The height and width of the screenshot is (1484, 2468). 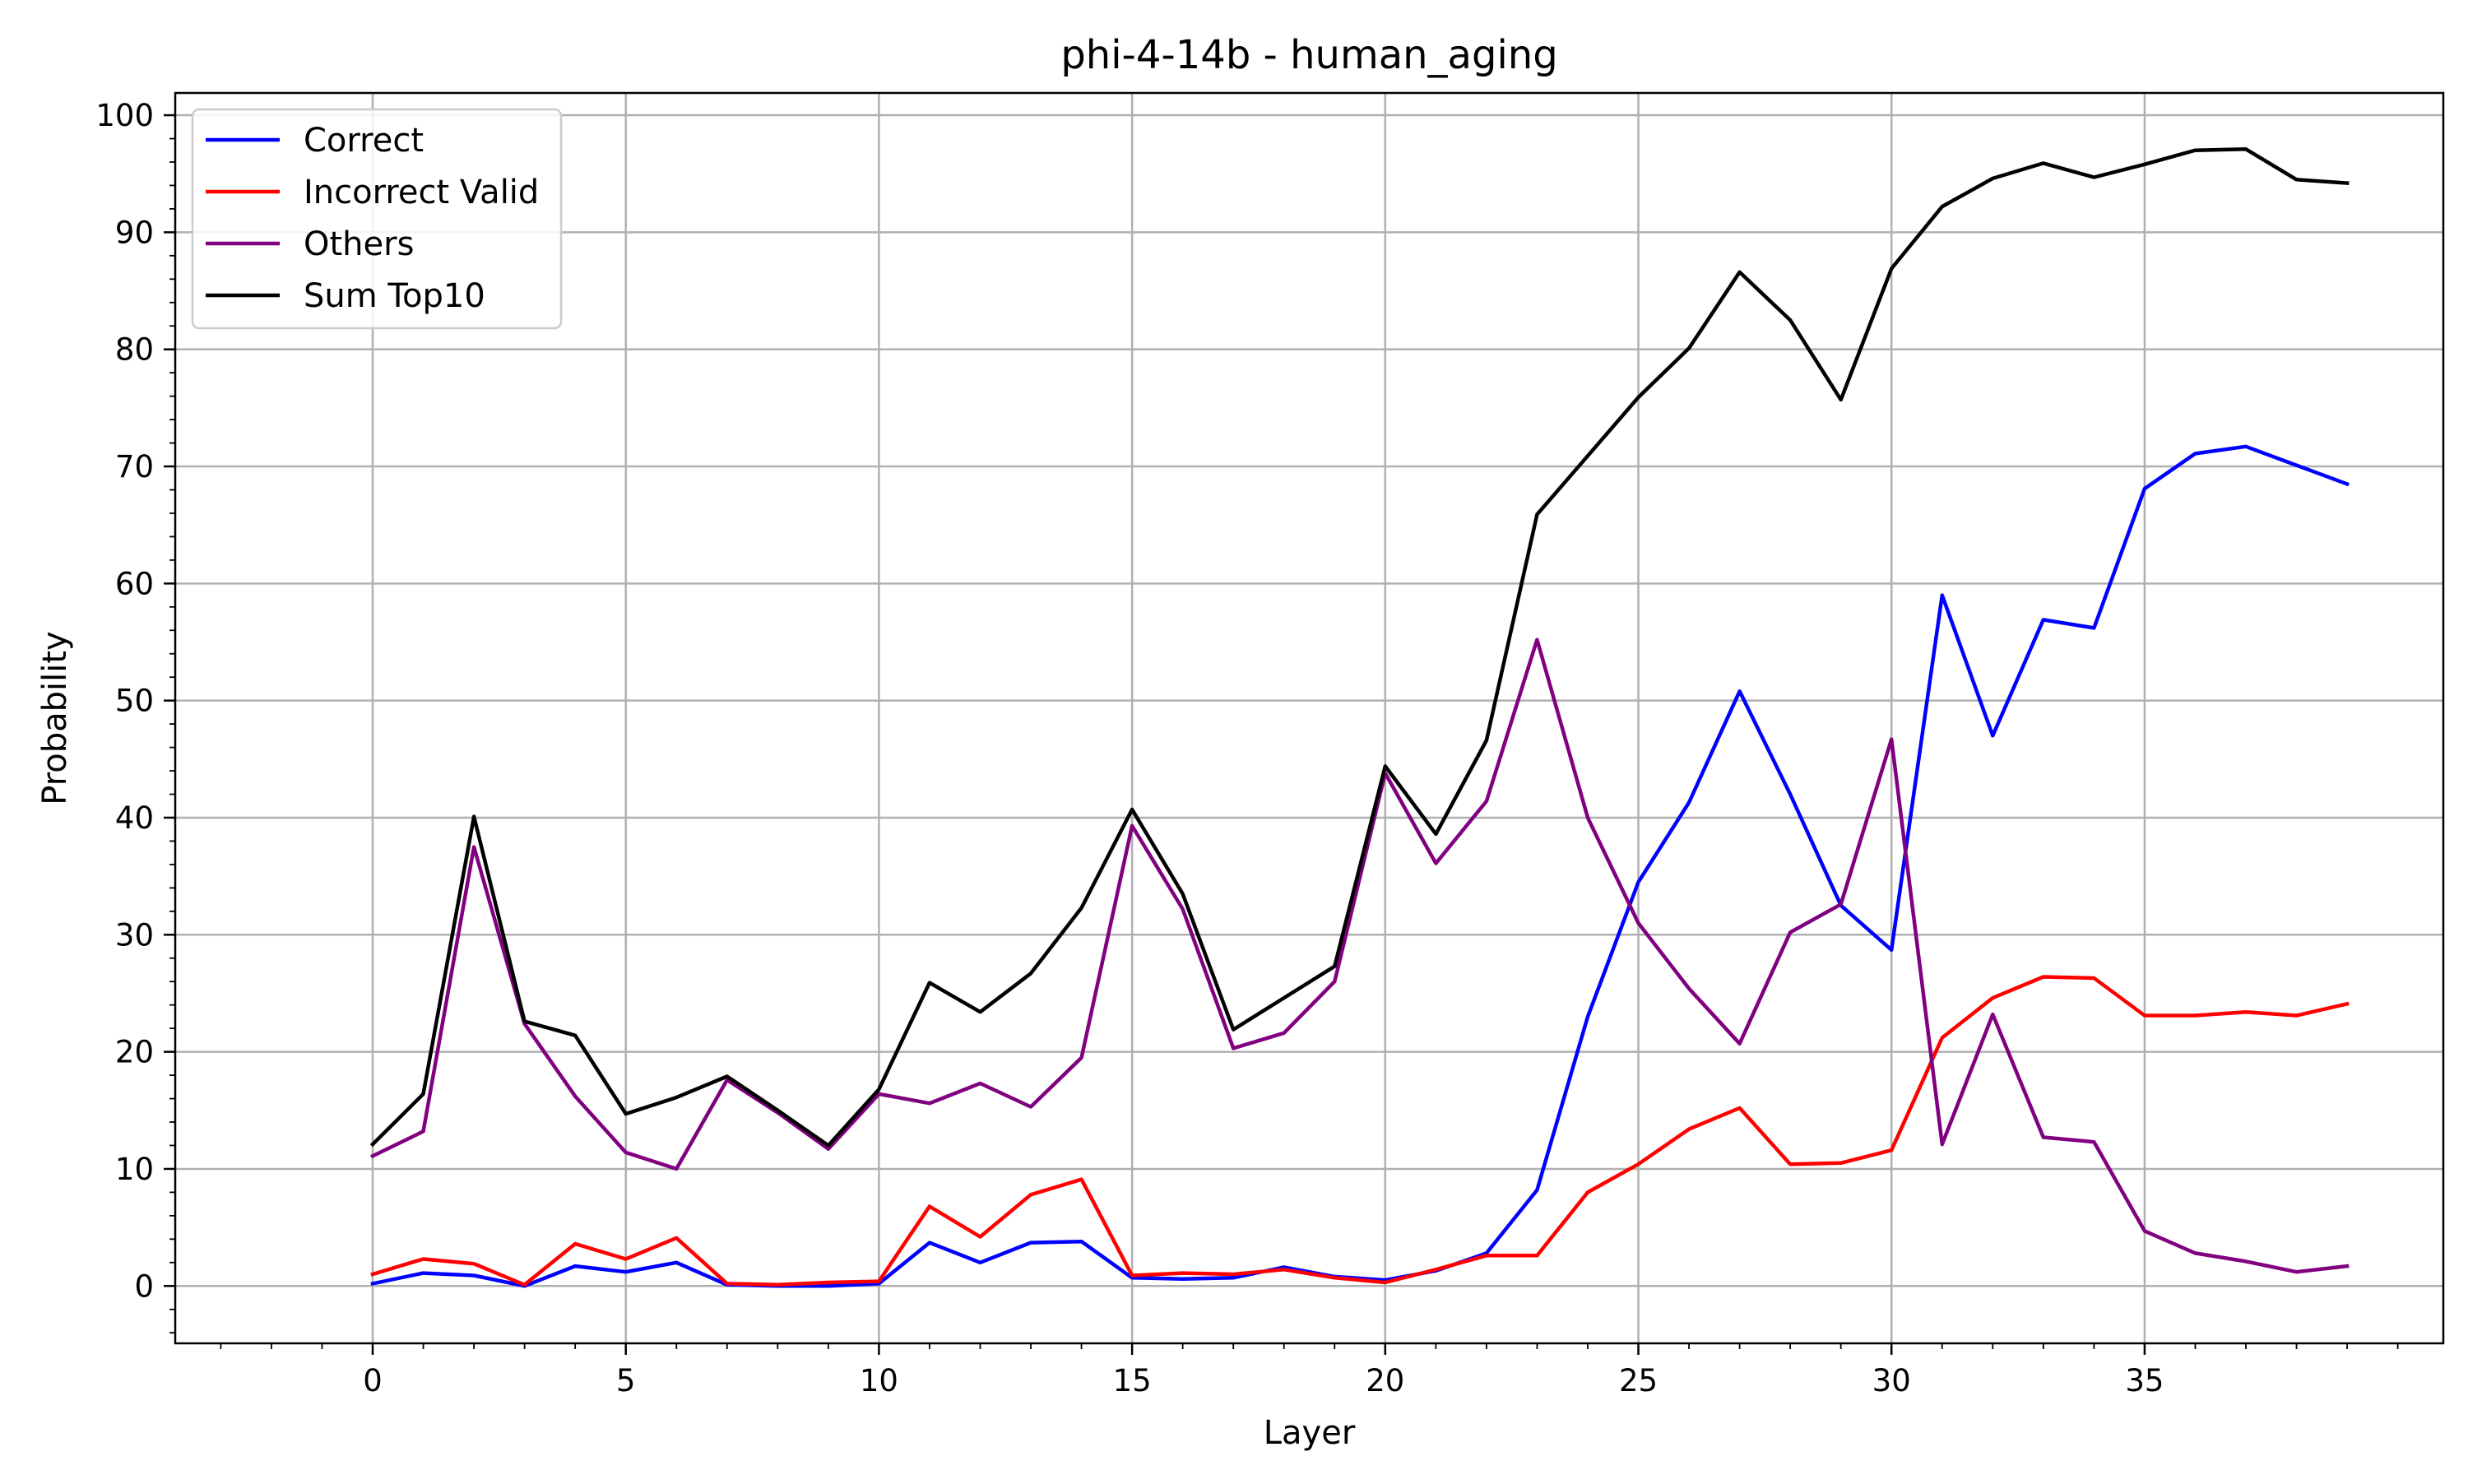 I want to click on x-axis-label: Layer, so click(x=1310, y=1433).